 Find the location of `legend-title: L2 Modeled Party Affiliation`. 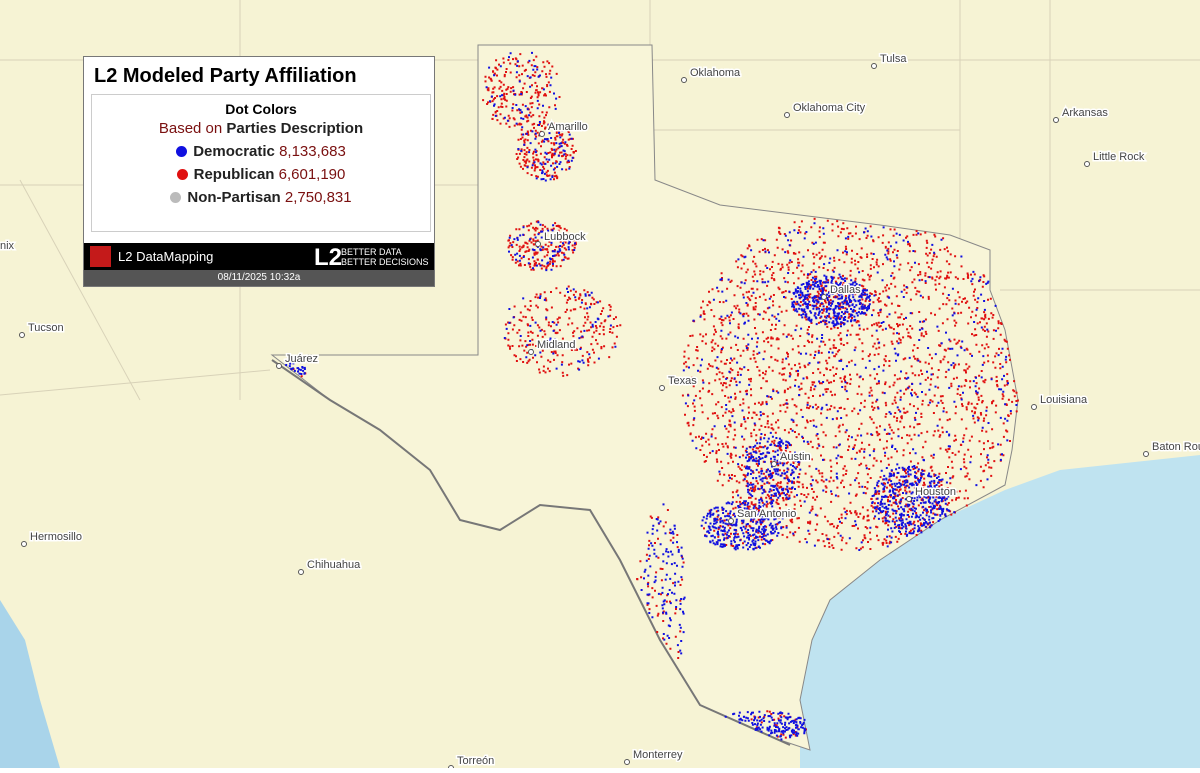

legend-title: L2 Modeled Party Affiliation is located at coordinates (225, 76).